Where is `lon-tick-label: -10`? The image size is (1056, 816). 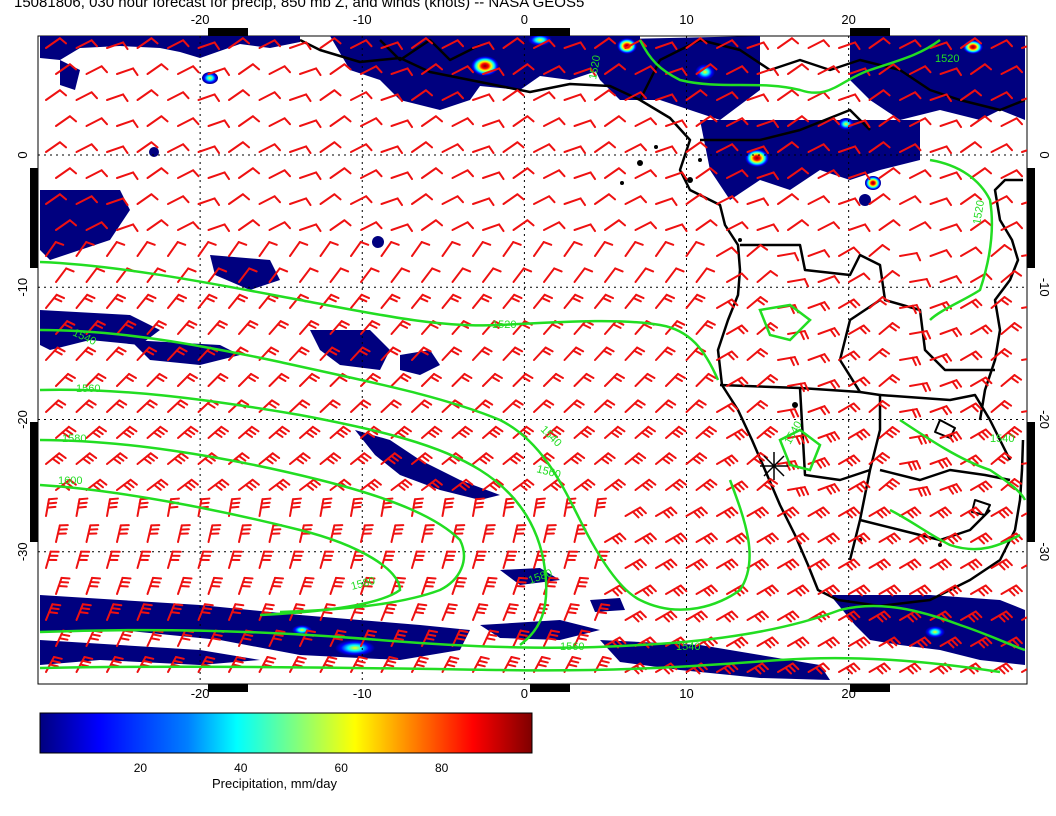
lon-tick-label: -10 is located at coordinates (362, 19).